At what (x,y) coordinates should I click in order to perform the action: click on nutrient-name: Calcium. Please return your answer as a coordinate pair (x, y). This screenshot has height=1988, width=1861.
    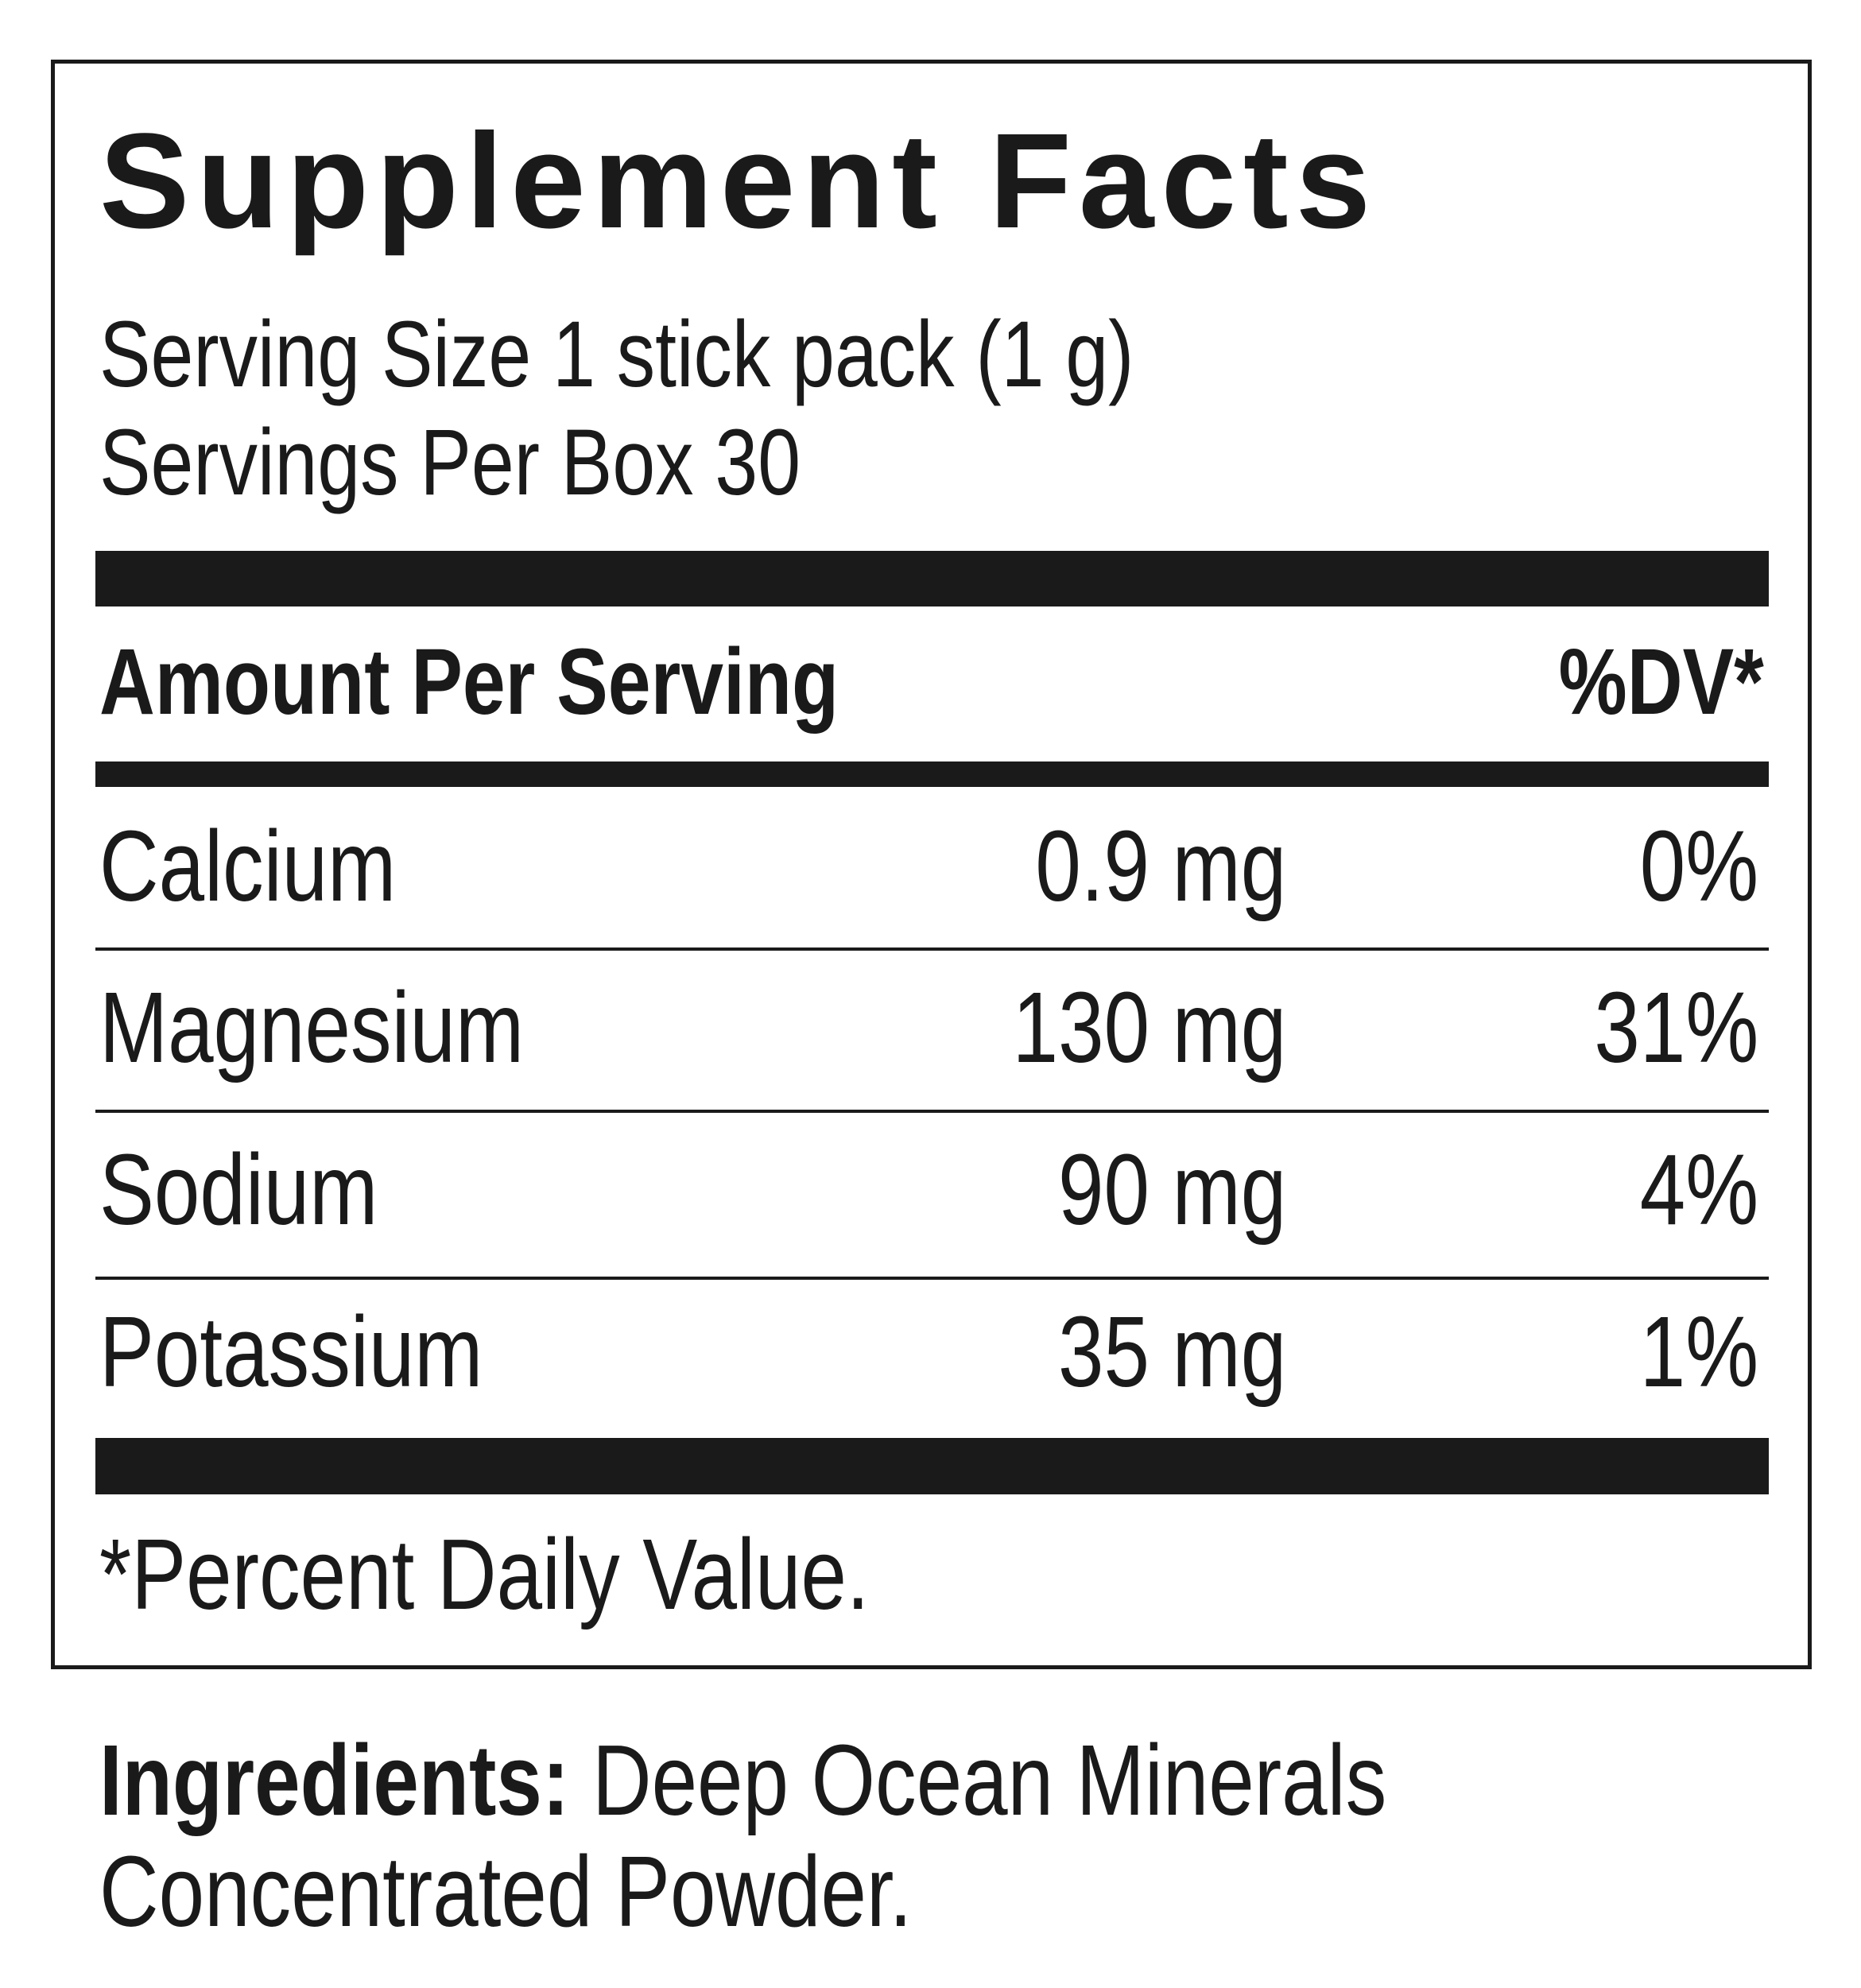
    Looking at the image, I should click on (248, 866).